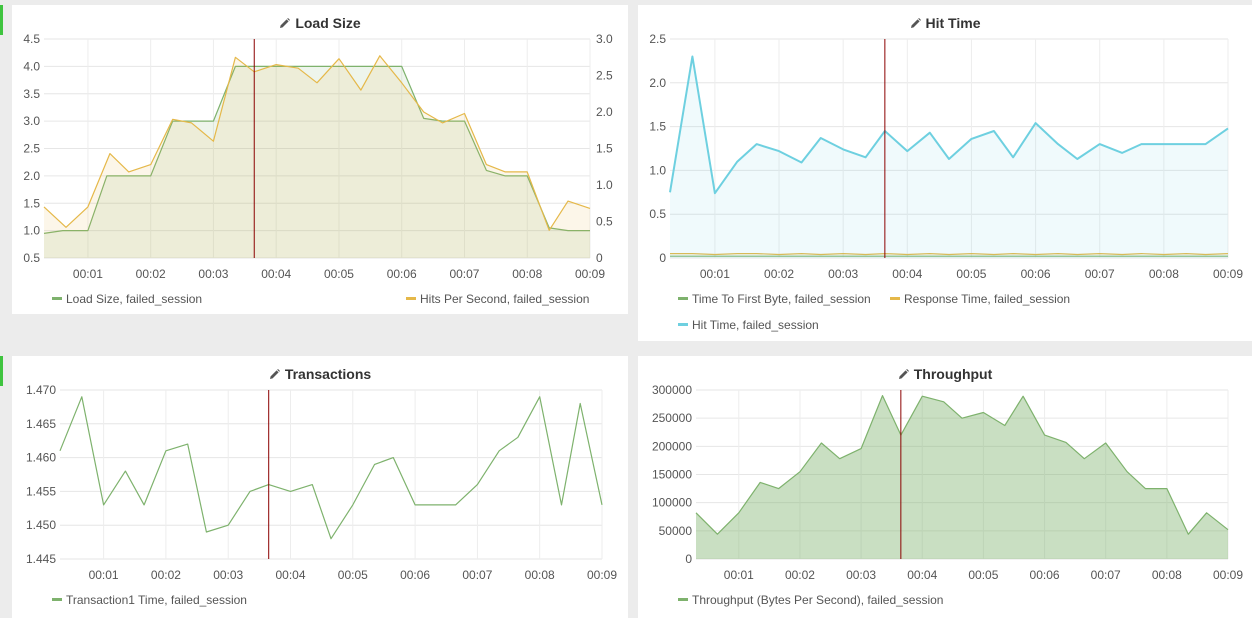 The image size is (1252, 618). I want to click on y-tick-label: 100000, so click(672, 503).